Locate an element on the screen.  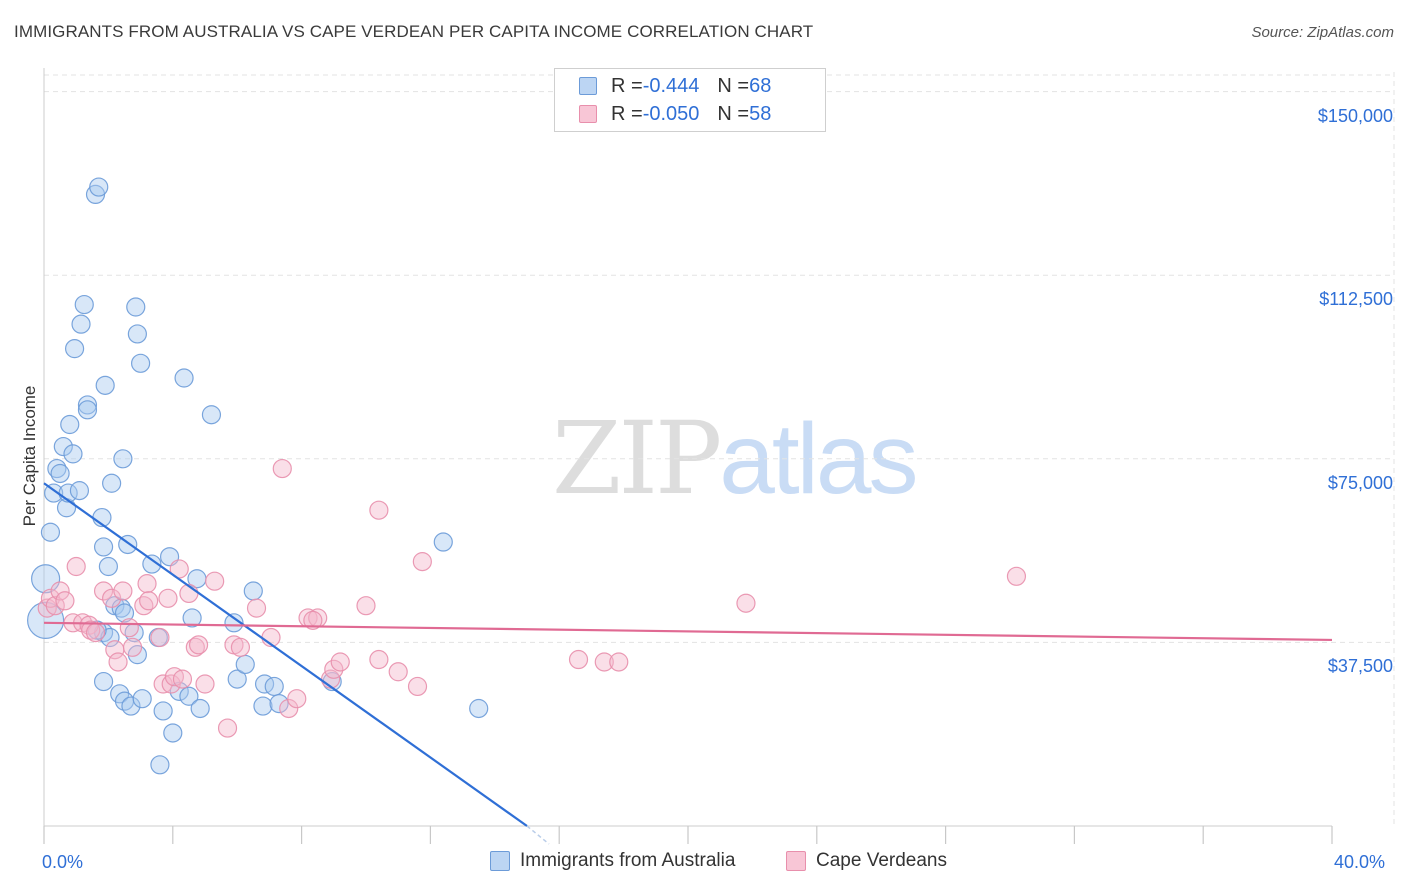
bottom-legend-australia: Immigrants from Australia is located at coordinates (612, 861).